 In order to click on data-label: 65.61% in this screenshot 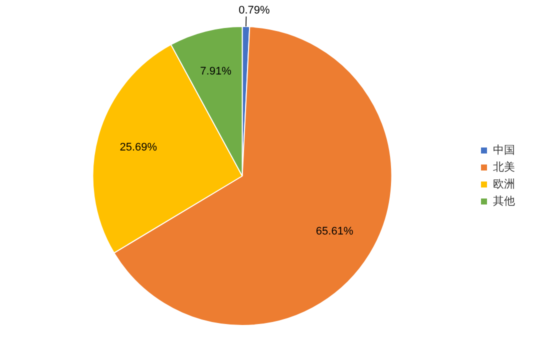, I will do `click(335, 231)`.